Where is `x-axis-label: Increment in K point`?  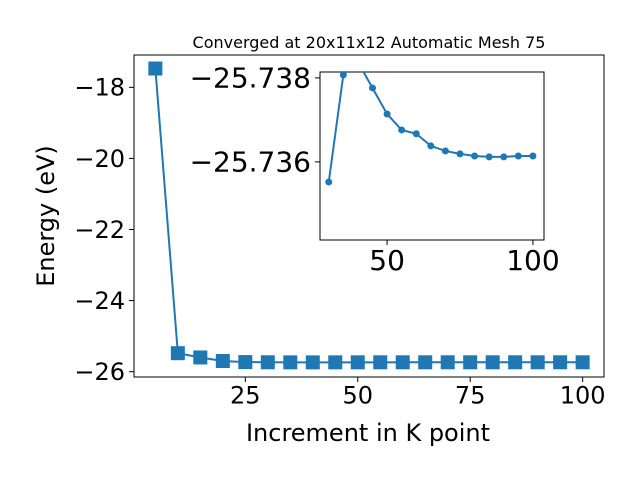 x-axis-label: Increment in K point is located at coordinates (368, 433).